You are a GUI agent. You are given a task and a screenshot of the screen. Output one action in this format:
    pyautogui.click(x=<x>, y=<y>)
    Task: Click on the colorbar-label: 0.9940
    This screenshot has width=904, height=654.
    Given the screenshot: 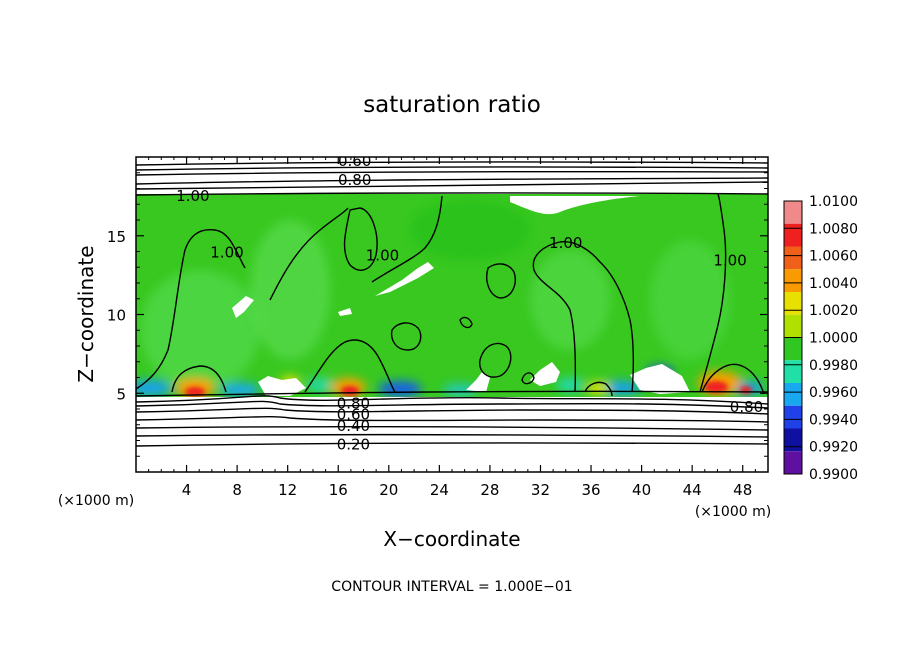 What is the action you would take?
    pyautogui.click(x=833, y=420)
    